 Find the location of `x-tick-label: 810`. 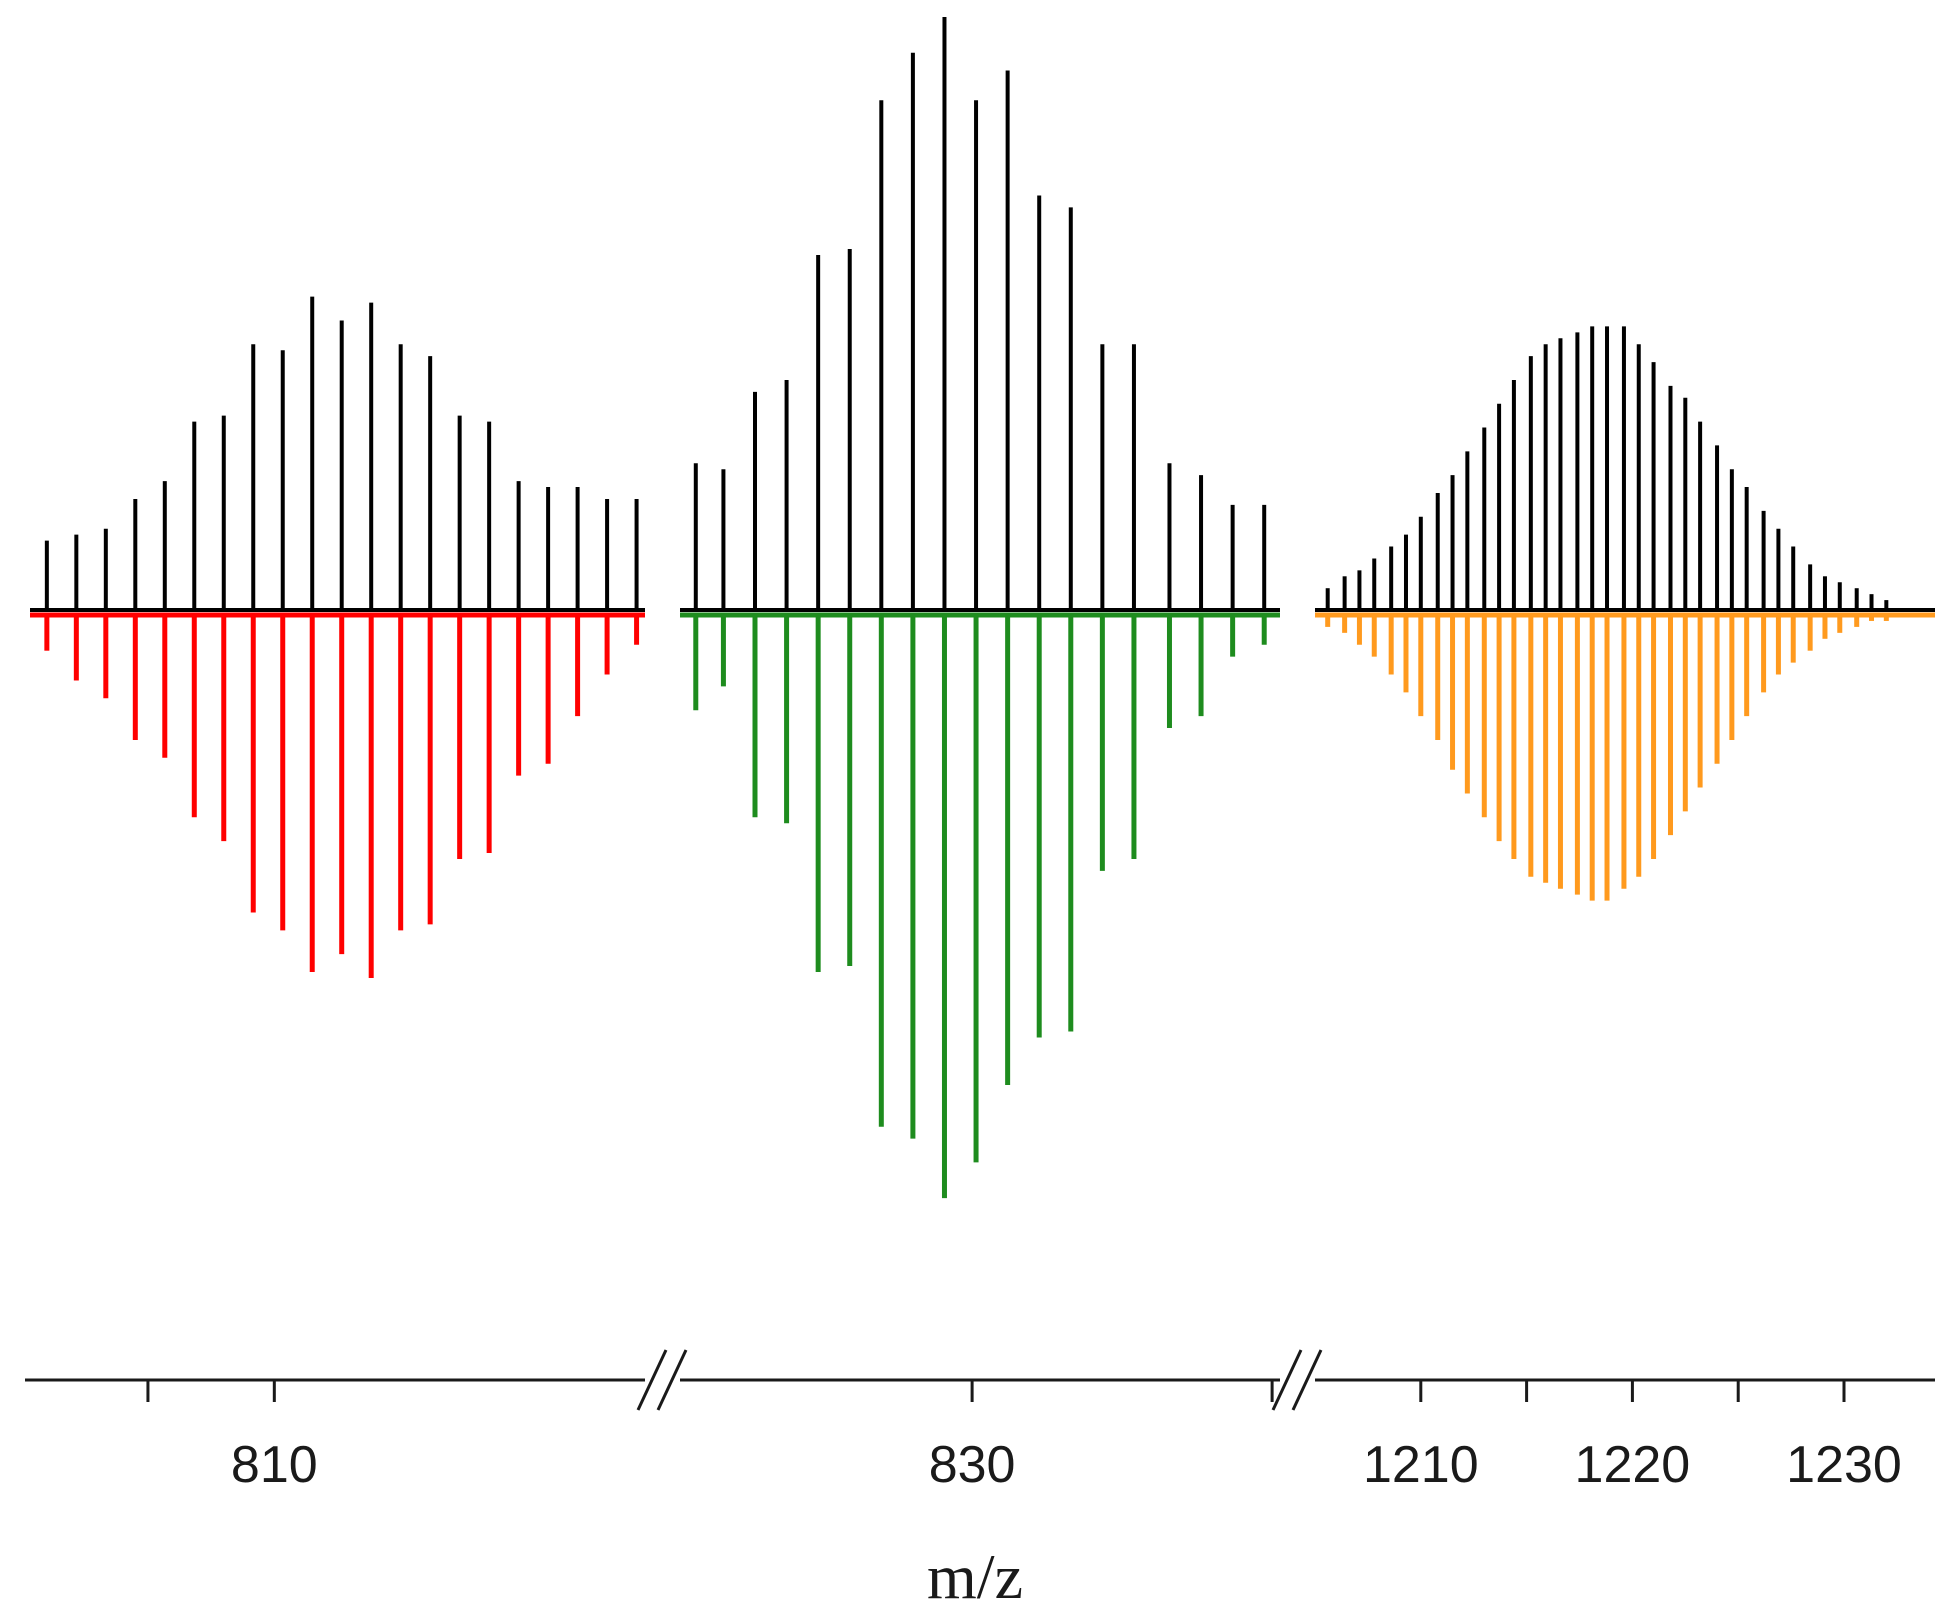

x-tick-label: 810 is located at coordinates (274, 1465).